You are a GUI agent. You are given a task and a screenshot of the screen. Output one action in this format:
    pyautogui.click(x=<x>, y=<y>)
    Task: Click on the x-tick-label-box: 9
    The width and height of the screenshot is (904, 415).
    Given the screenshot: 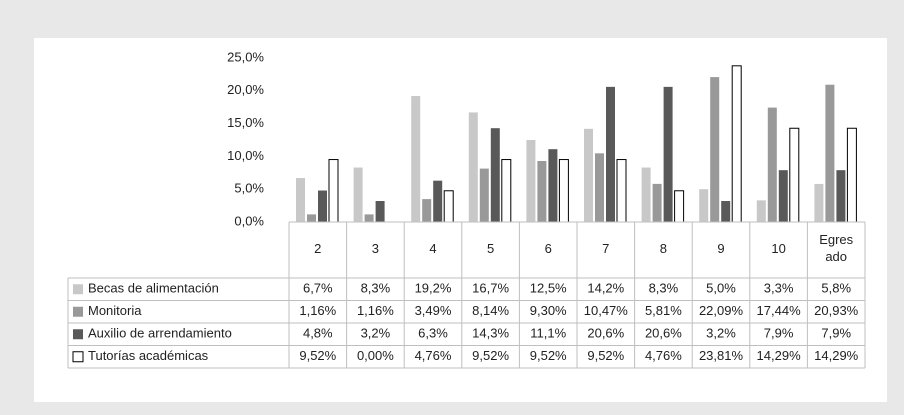 What is the action you would take?
    pyautogui.click(x=721, y=248)
    